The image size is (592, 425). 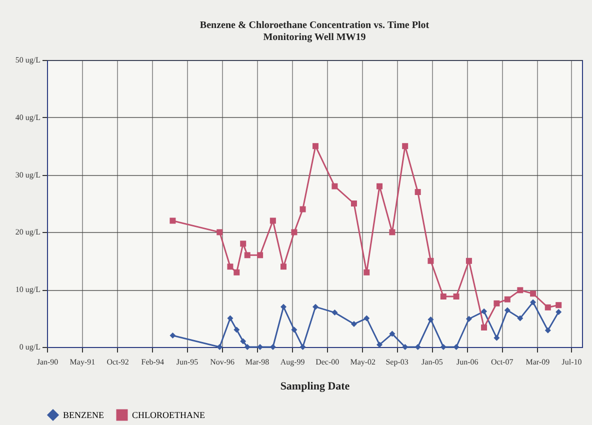 What do you see at coordinates (292, 362) in the screenshot?
I see `x-tick-label: Aug-99` at bounding box center [292, 362].